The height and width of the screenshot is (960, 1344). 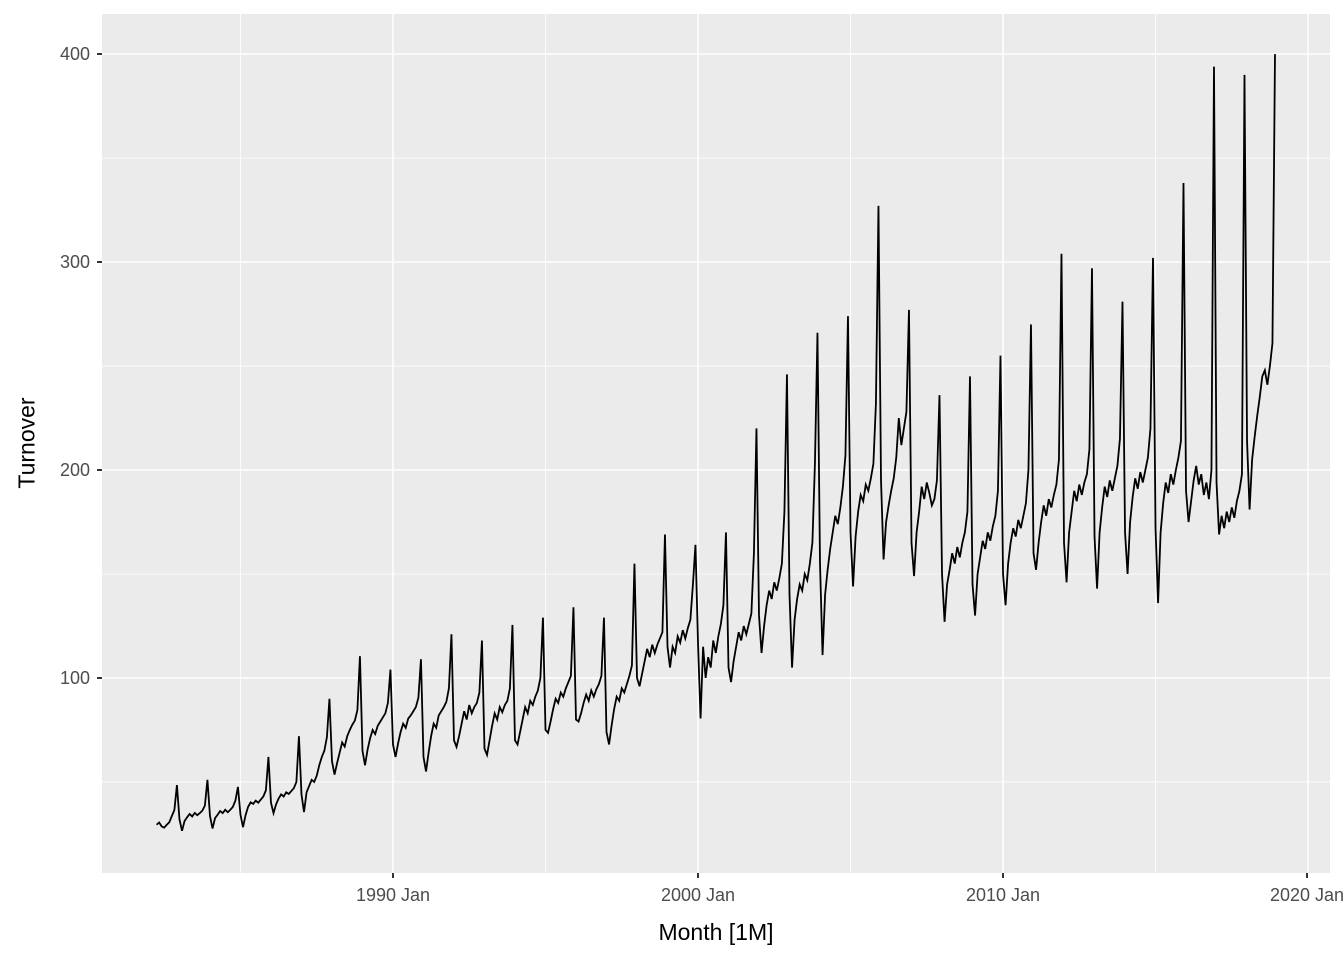 What do you see at coordinates (716, 932) in the screenshot?
I see `x-axis-title: Month [1M]` at bounding box center [716, 932].